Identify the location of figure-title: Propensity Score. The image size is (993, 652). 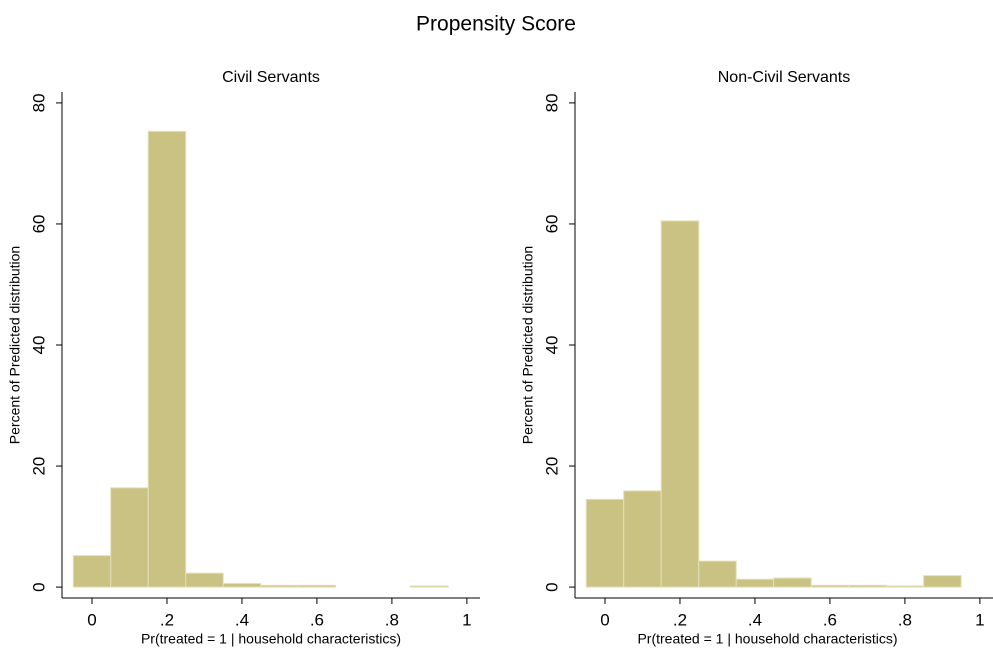
(496, 24).